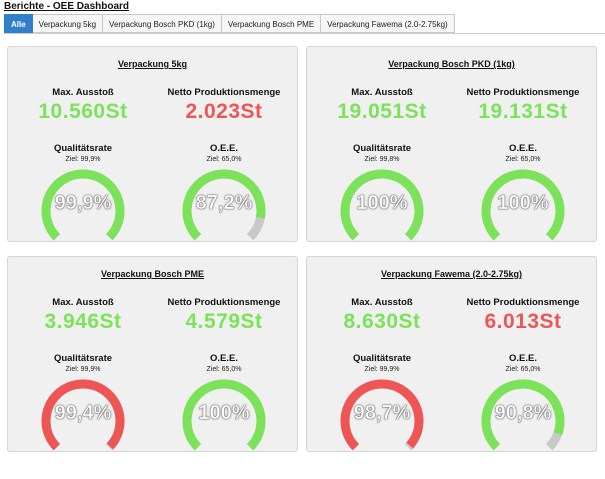  What do you see at coordinates (451, 64) in the screenshot?
I see `card-title: Verpackung Bosch PKD (1kg)` at bounding box center [451, 64].